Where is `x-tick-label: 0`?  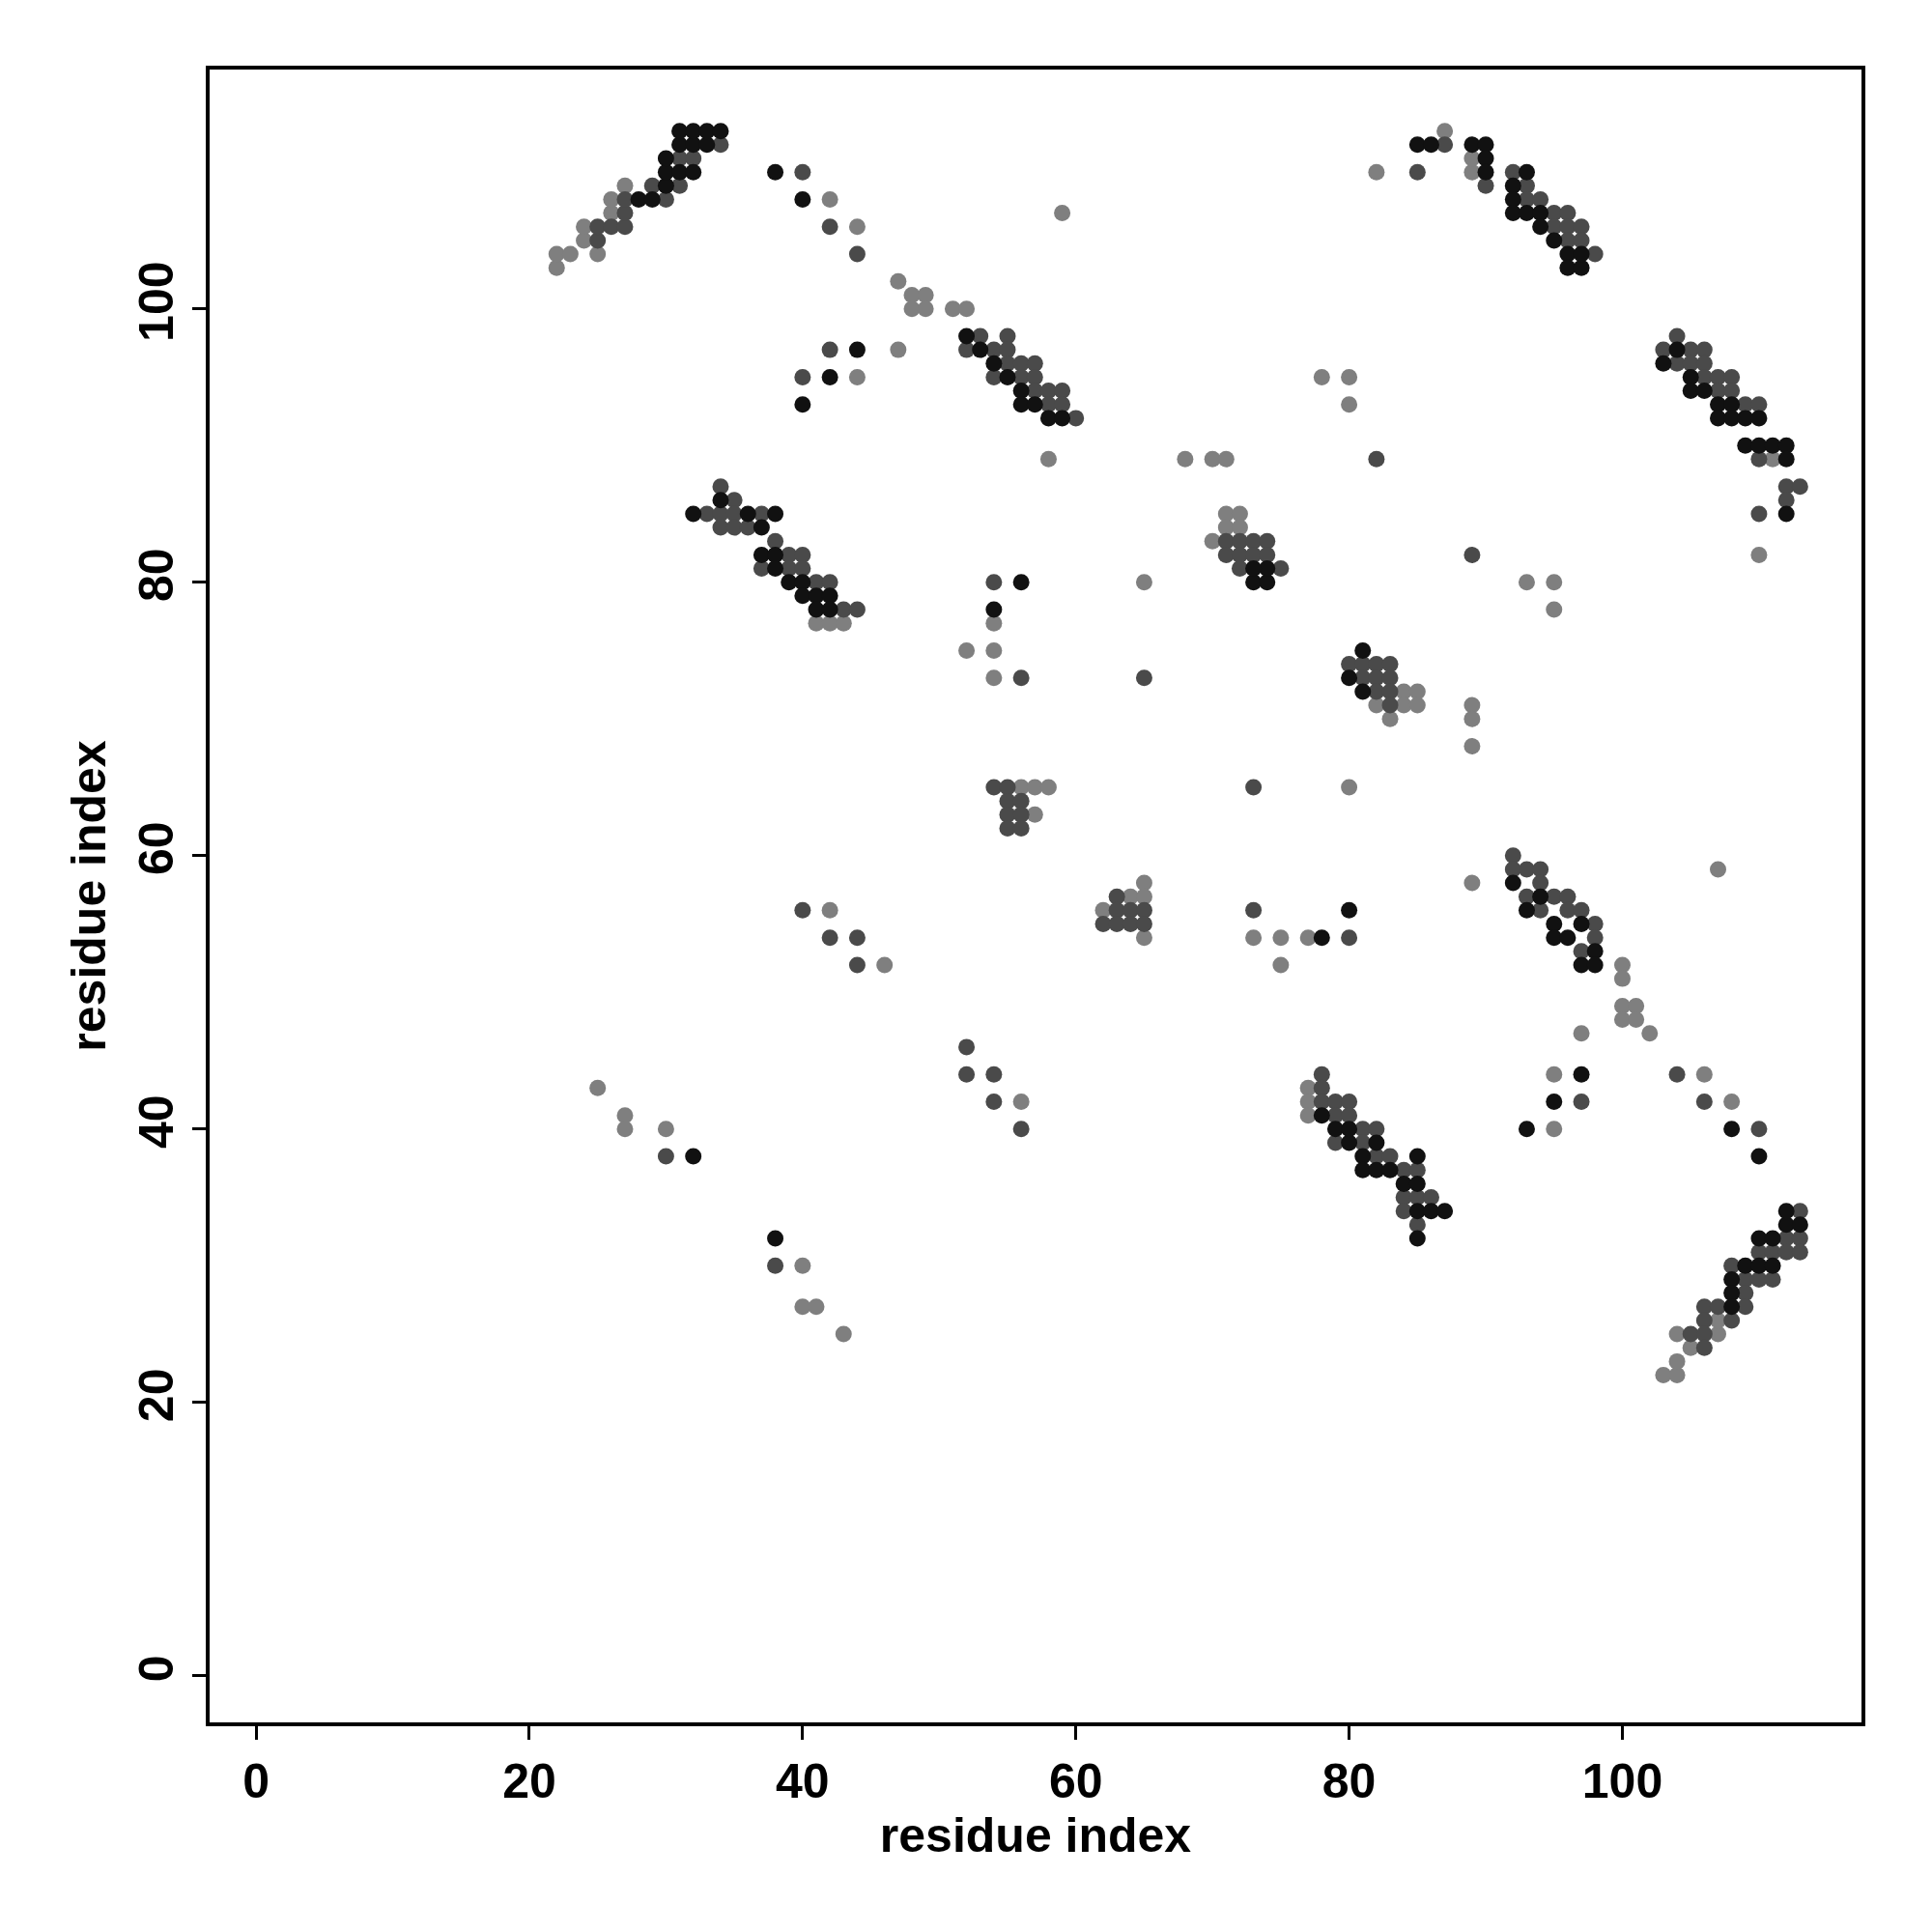 x-tick-label: 0 is located at coordinates (256, 1781).